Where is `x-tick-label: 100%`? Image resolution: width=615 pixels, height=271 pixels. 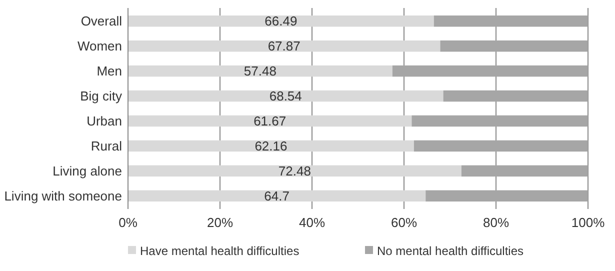 x-tick-label: 100% is located at coordinates (588, 222).